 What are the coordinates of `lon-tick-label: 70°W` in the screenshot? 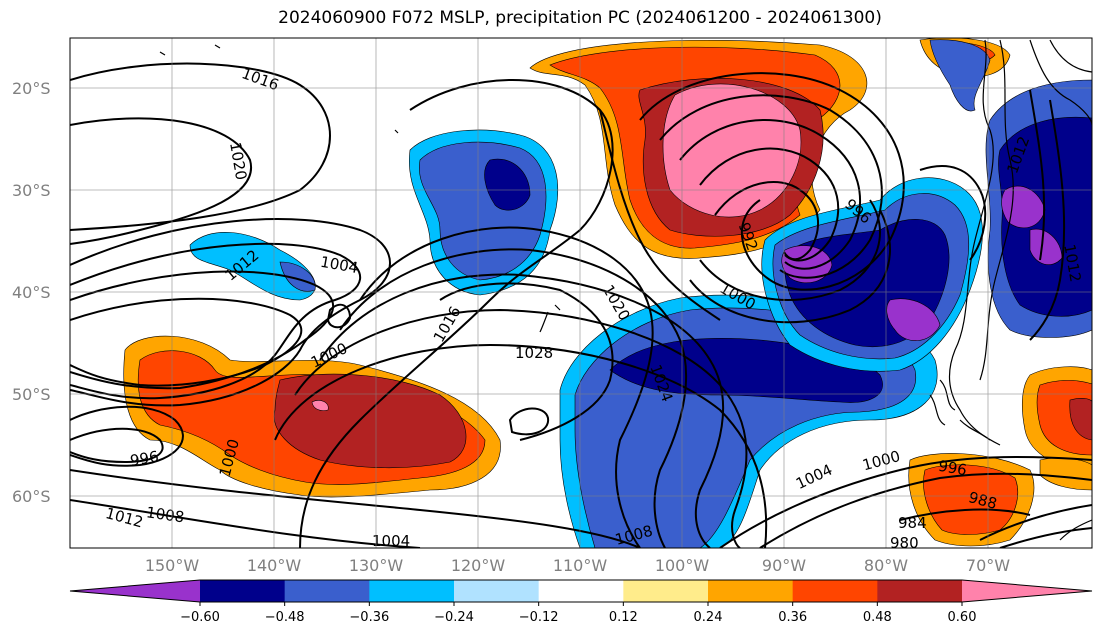 It's located at (988, 565).